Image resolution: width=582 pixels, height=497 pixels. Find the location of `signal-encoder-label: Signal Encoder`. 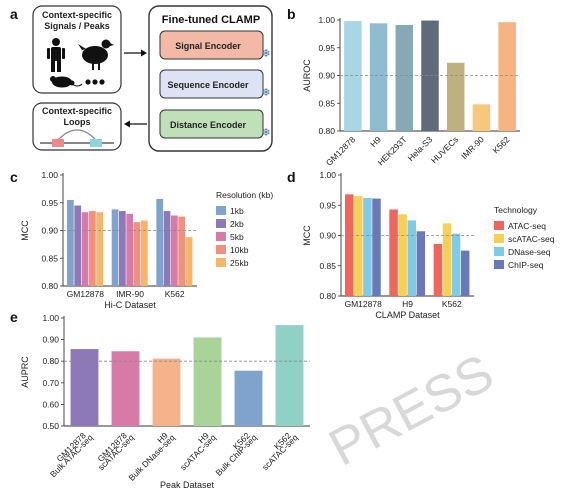

signal-encoder-label: Signal Encoder is located at coordinates (208, 46).